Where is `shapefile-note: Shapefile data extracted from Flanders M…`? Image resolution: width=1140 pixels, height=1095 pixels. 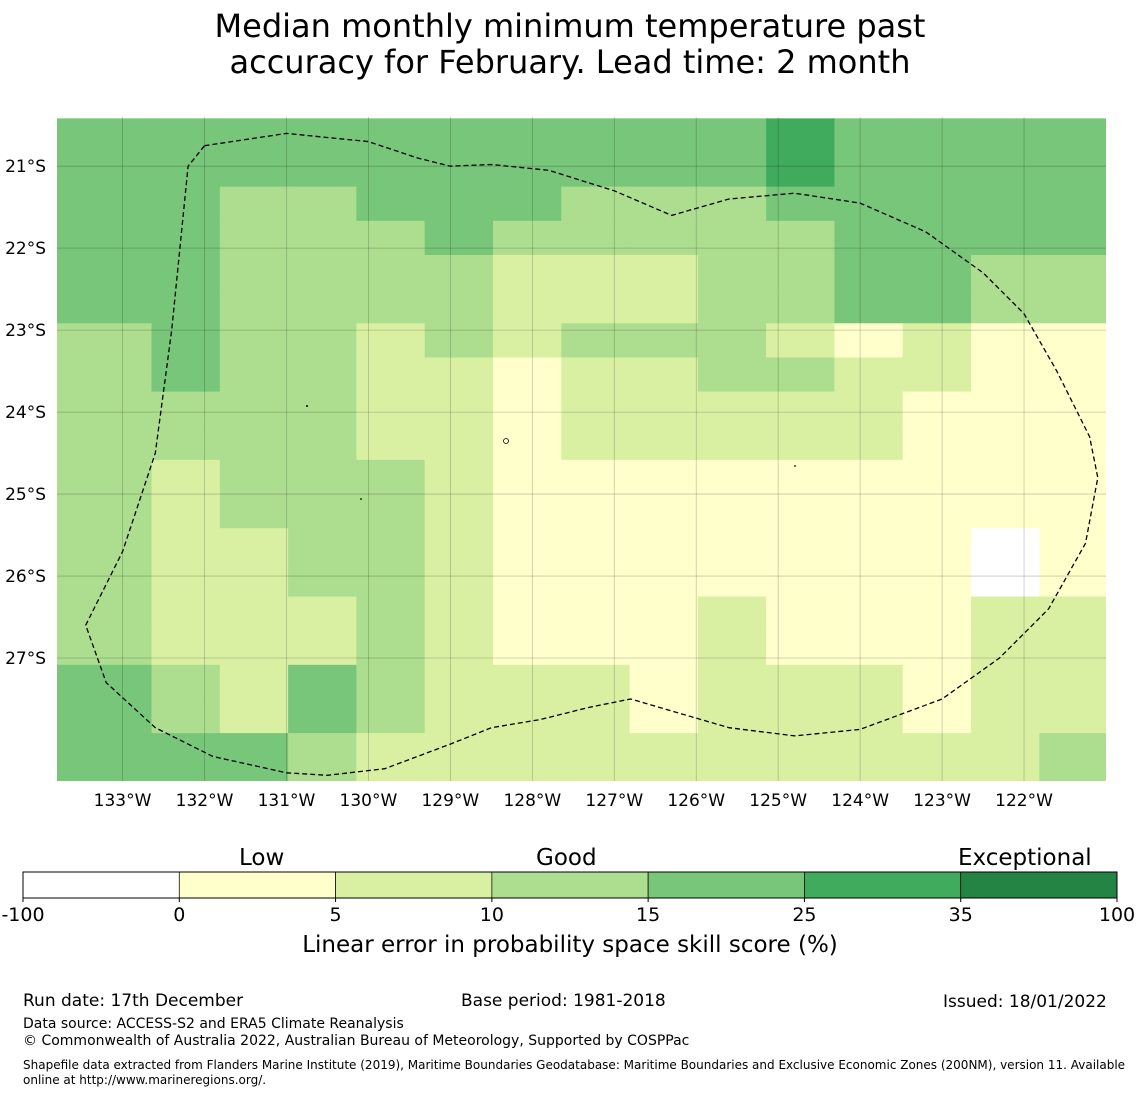 shapefile-note: Shapefile data extracted from Flanders M… is located at coordinates (574, 1072).